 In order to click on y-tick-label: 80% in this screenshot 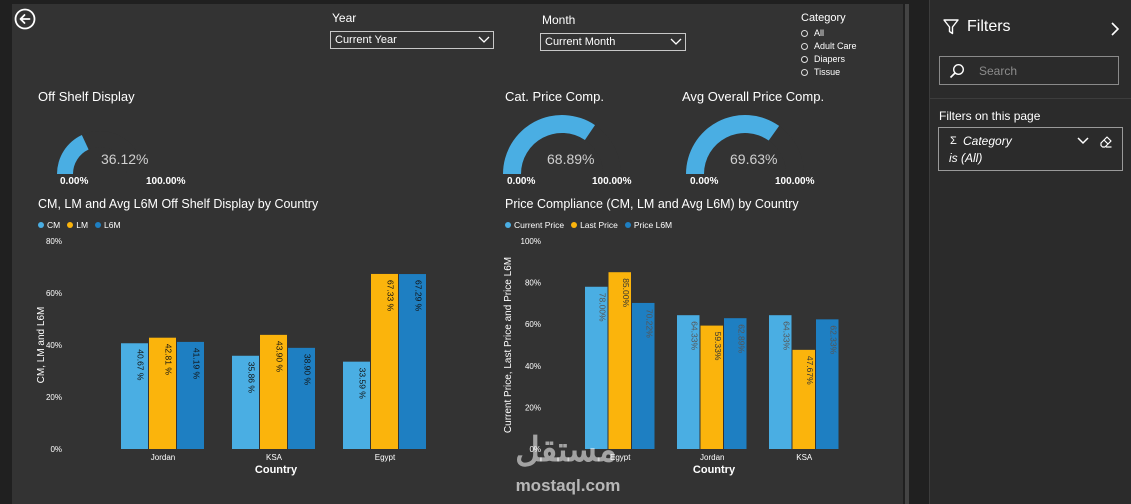, I will do `click(54, 241)`.